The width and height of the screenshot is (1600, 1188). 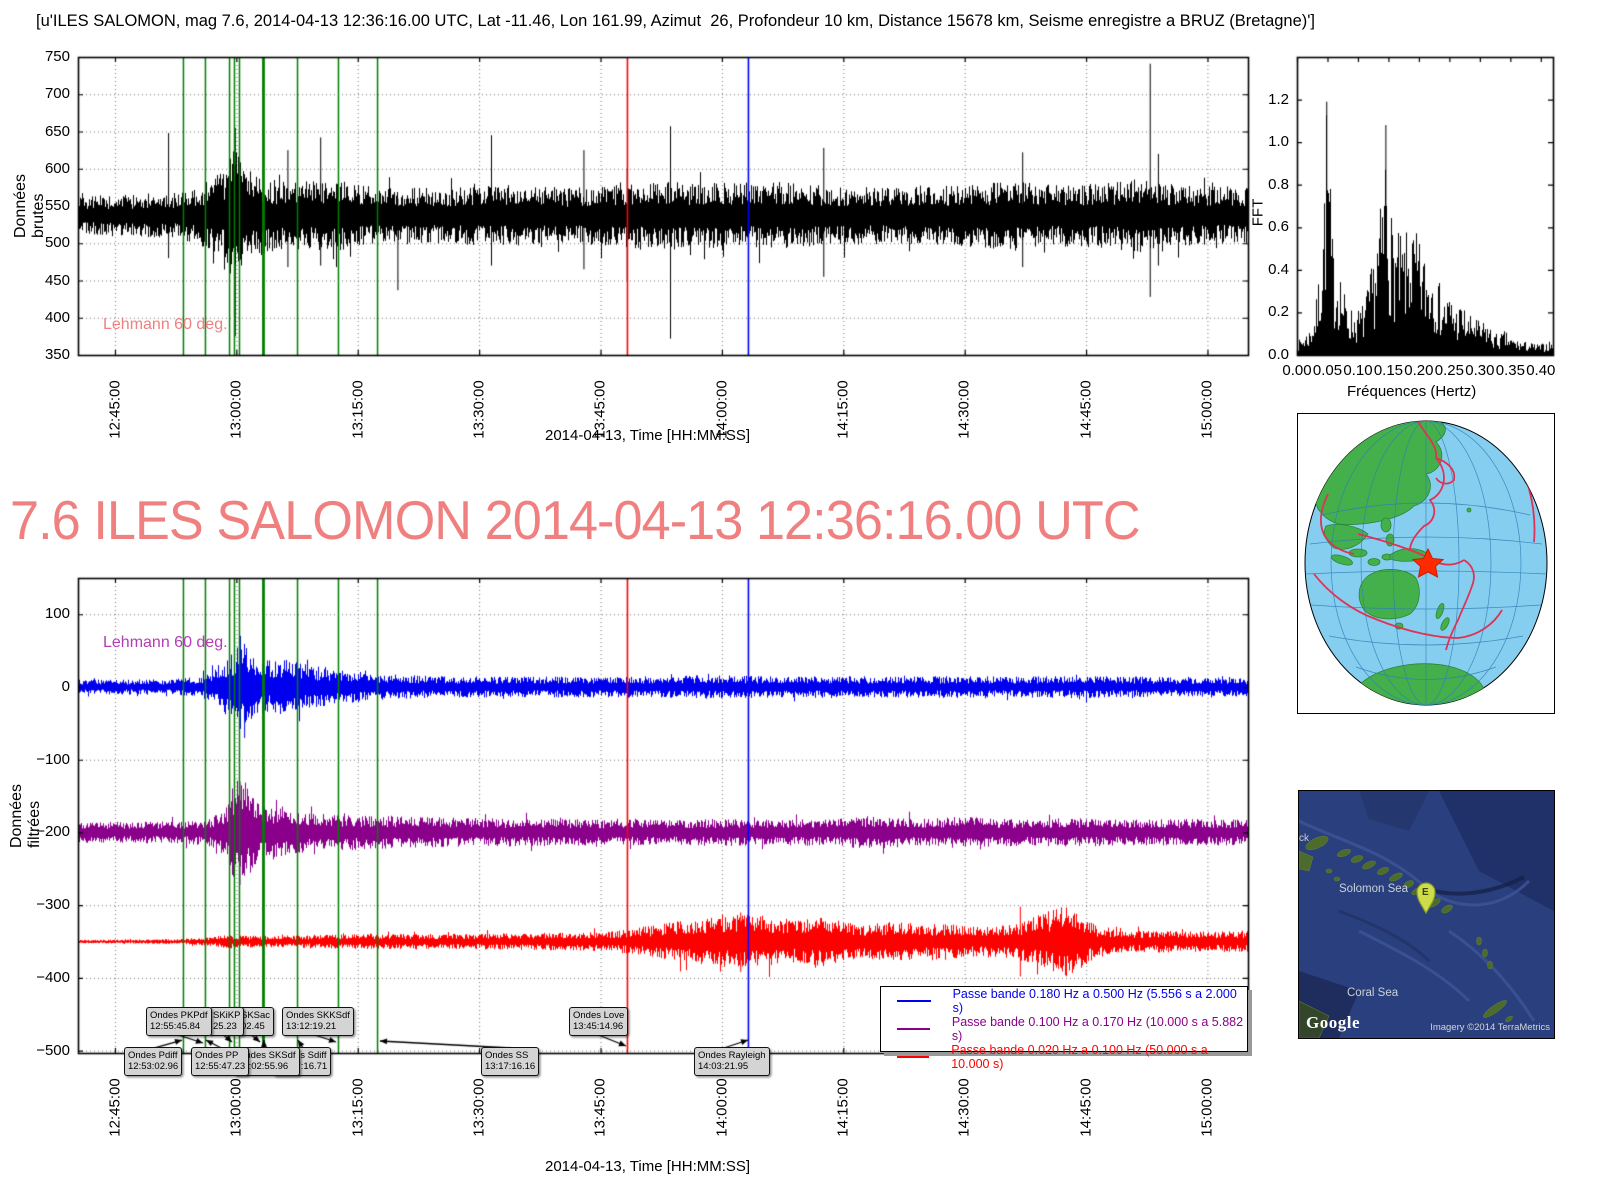 I want to click on raw-x-tick-label-wrap: 12:45:00, so click(x=115, y=409).